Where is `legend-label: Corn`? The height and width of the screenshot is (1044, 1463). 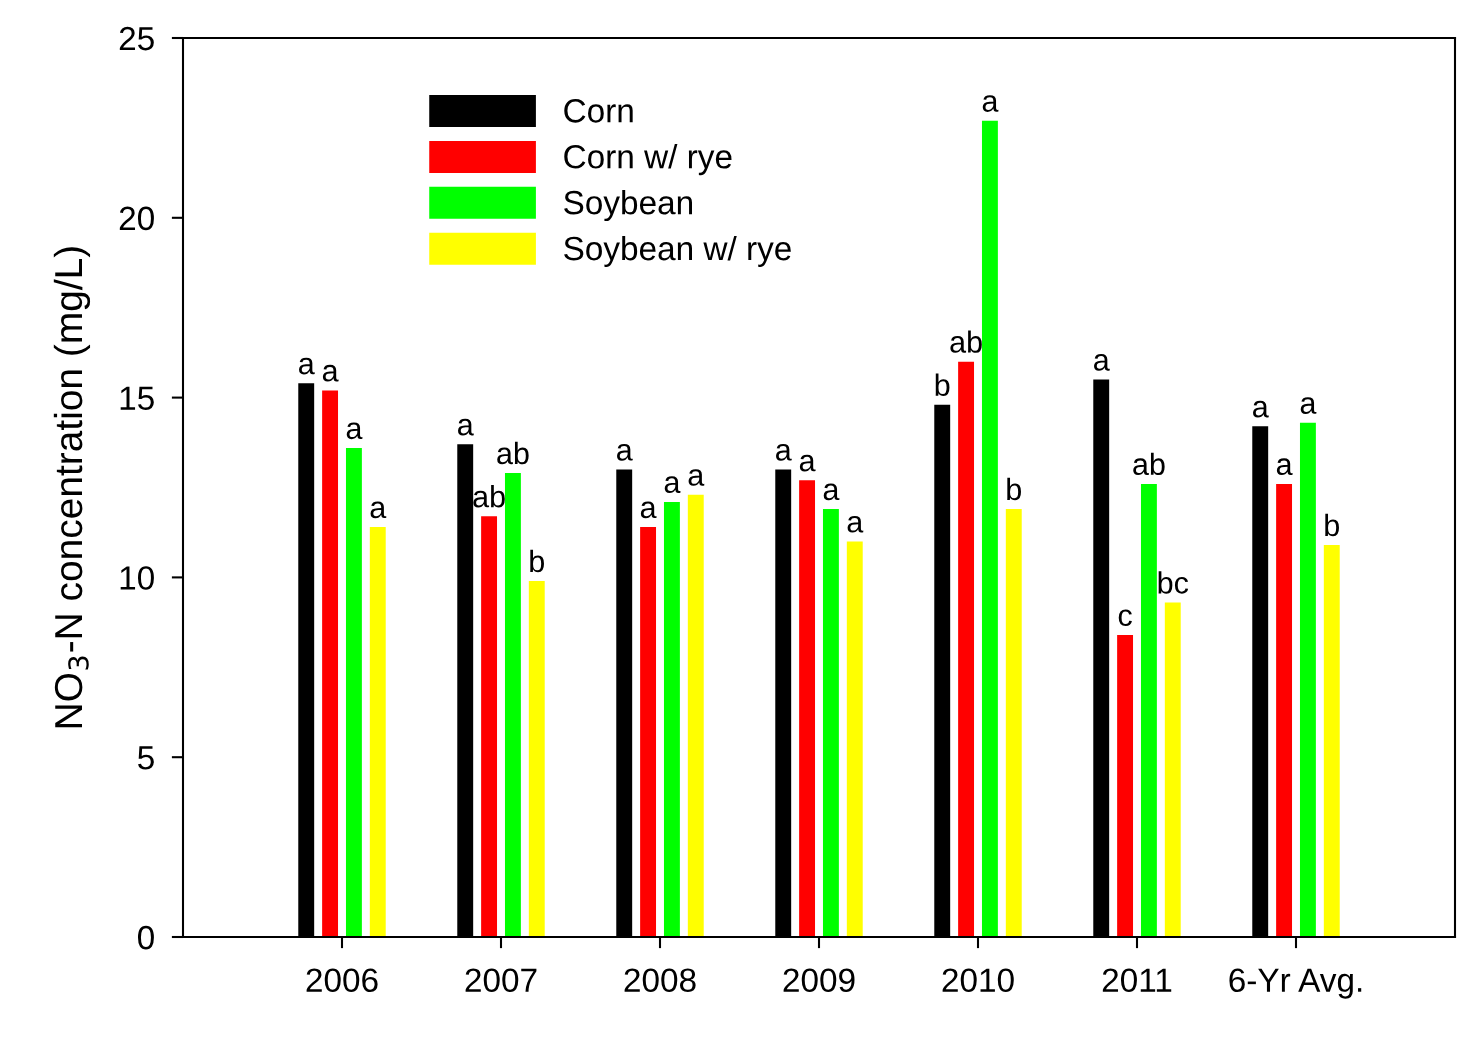
legend-label: Corn is located at coordinates (598, 111).